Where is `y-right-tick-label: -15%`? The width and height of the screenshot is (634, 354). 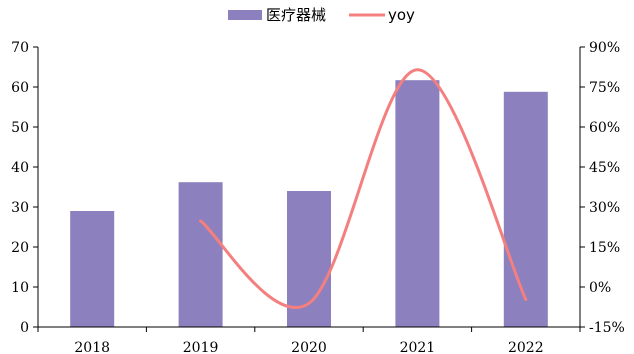 y-right-tick-label: -15% is located at coordinates (607, 328).